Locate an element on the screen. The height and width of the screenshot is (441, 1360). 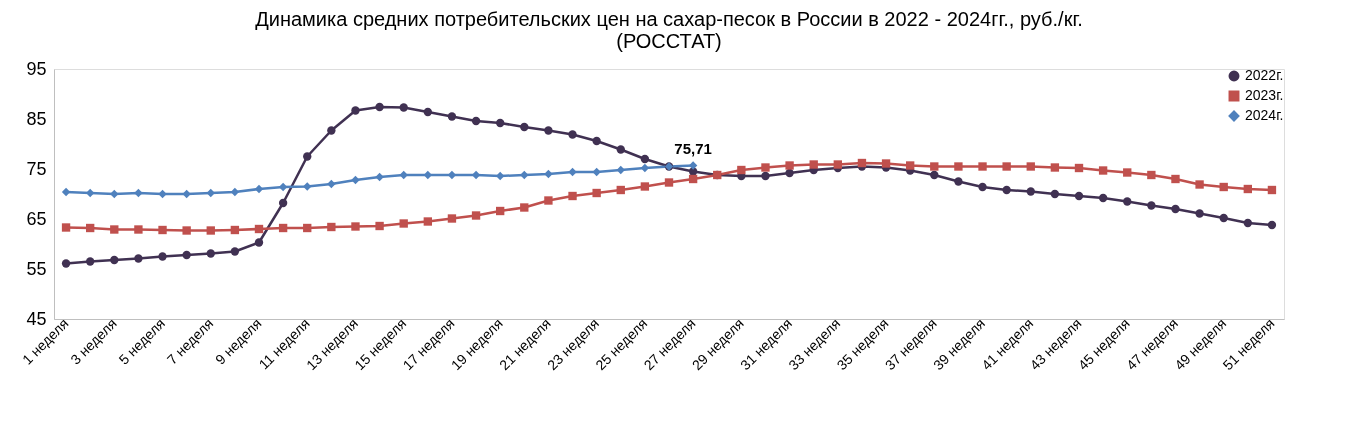
legend-label: 2023г. is located at coordinates (1264, 95).